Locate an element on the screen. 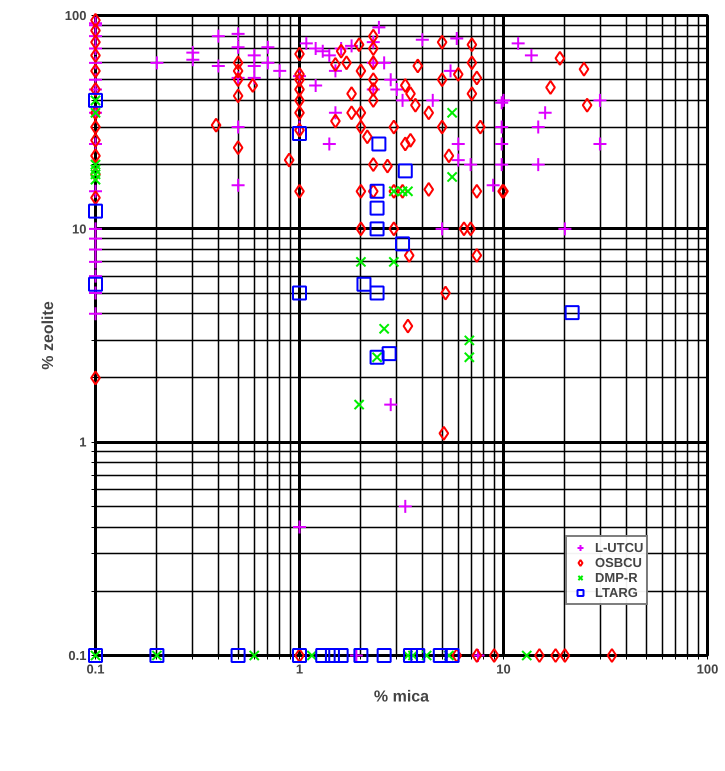 The height and width of the screenshot is (771, 725). legend-label: LTARG is located at coordinates (616, 592).